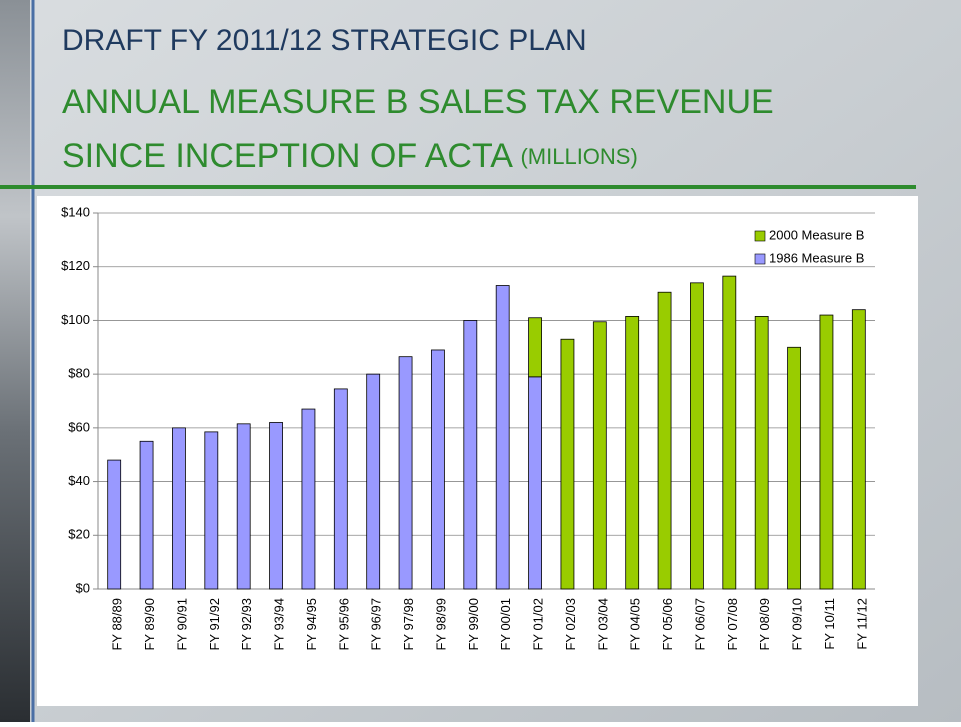 Image resolution: width=961 pixels, height=727 pixels. I want to click on x-tick-label: FY 92/93, so click(246, 624).